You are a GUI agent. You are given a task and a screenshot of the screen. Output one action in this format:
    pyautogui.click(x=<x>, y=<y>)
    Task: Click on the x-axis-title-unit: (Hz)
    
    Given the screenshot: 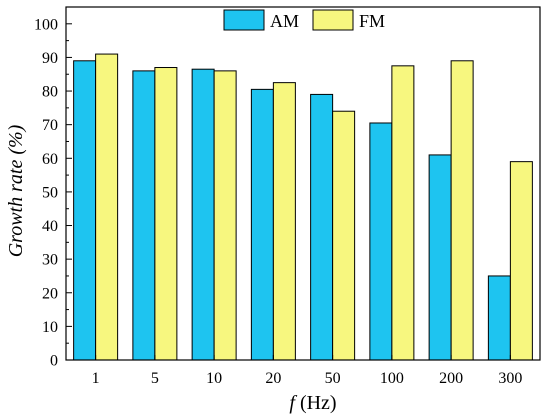 What is the action you would take?
    pyautogui.click(x=316, y=403)
    